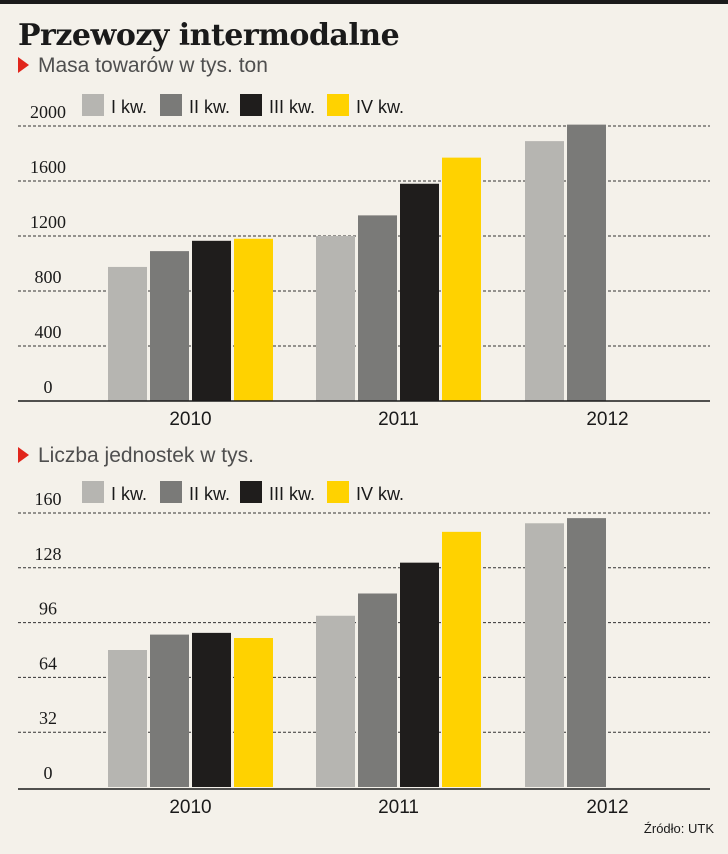 This screenshot has height=854, width=728. What do you see at coordinates (48, 277) in the screenshot?
I see `y-tick-label: 800` at bounding box center [48, 277].